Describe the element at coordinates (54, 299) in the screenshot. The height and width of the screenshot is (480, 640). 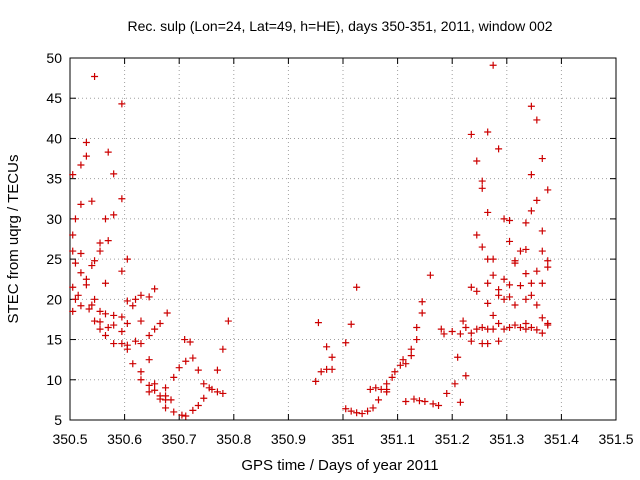
I see `y-tick-label: 20` at that location.